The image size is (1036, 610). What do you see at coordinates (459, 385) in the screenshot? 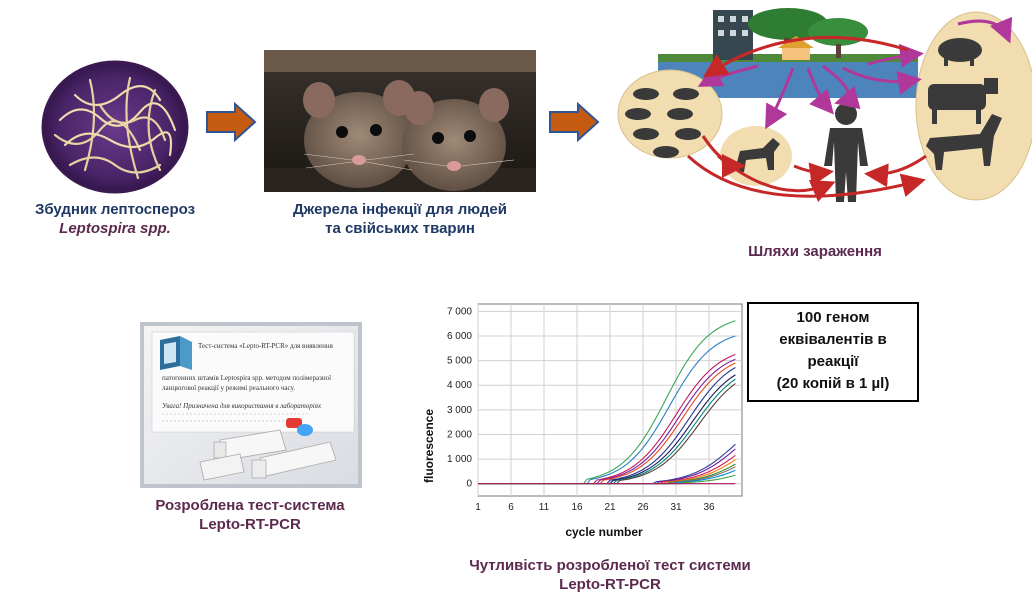
I see `y-tick-label: 4 000` at bounding box center [459, 385].